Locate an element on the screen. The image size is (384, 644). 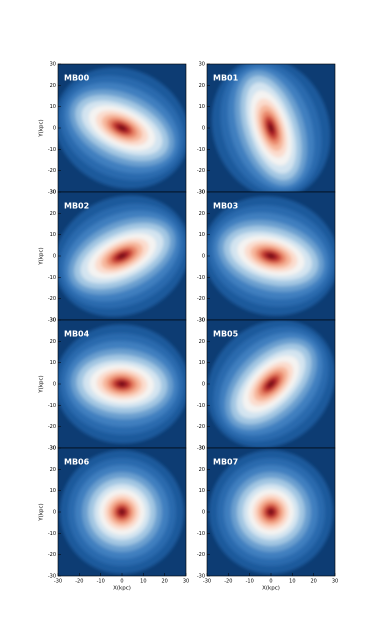
panel: -30 -20 -10 0 10 20 30 MB04 Y(kpc) is located at coordinates (113, 385).